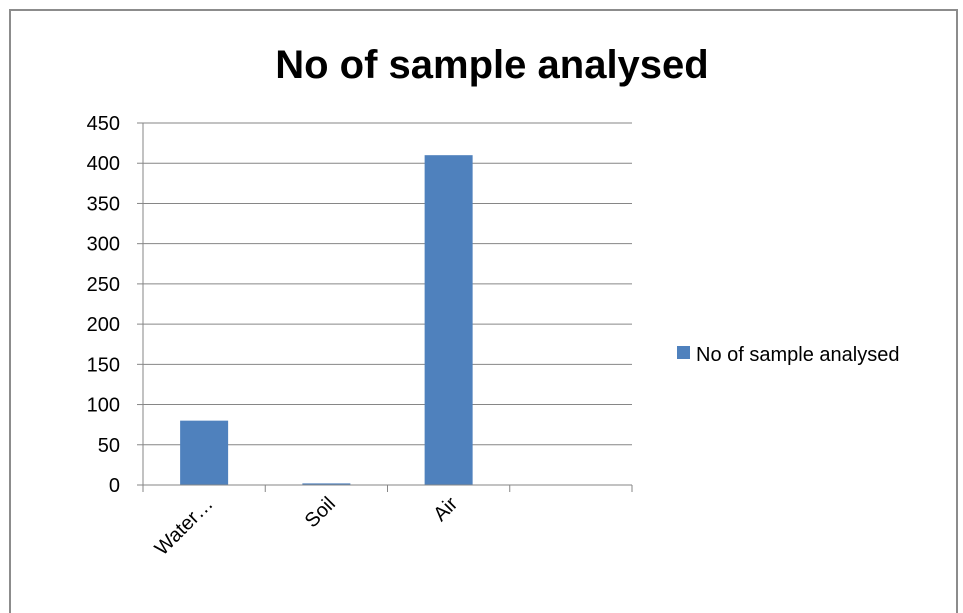 The image size is (963, 613). I want to click on legend-swatch, so click(683, 352).